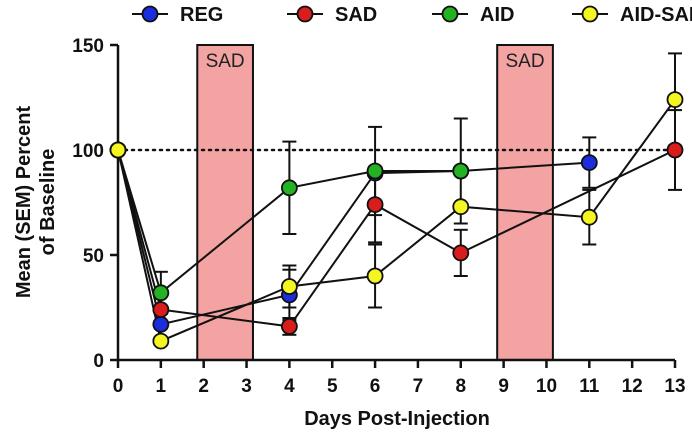  I want to click on x-axis-title: Days Post-Injection, so click(397, 419).